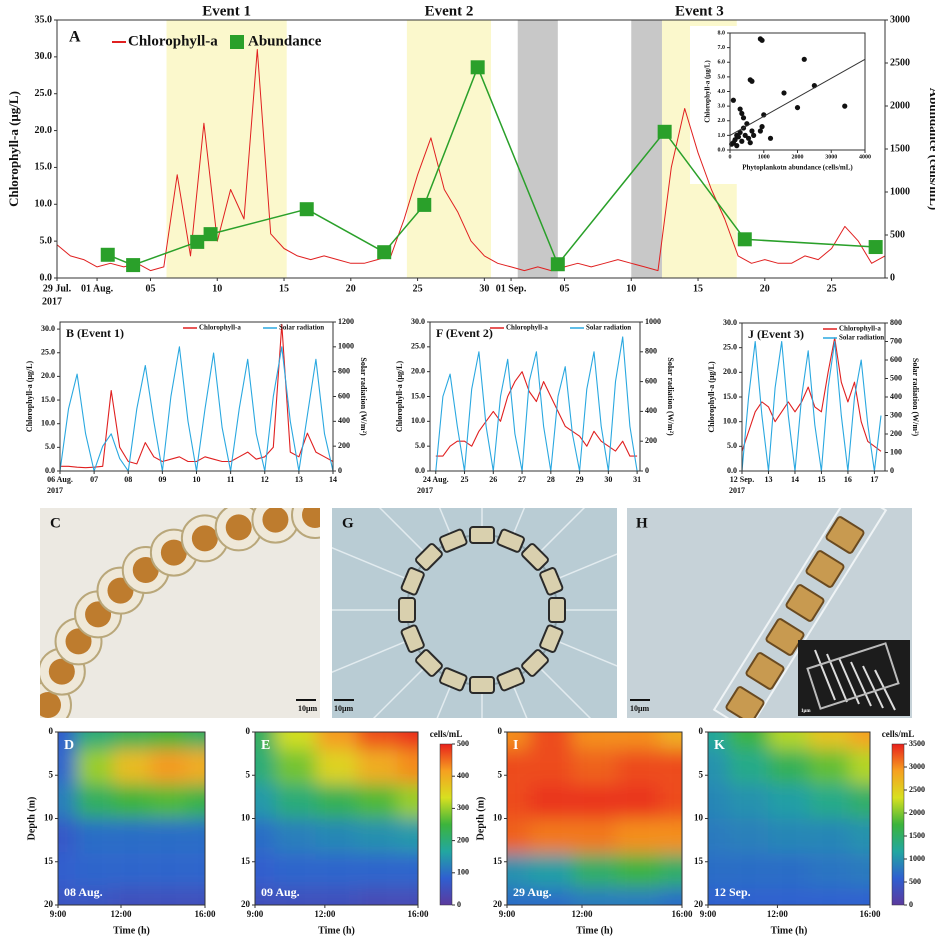 Image resolution: width=935 pixels, height=939 pixels. I want to click on x-tick-label: 17, so click(874, 479).